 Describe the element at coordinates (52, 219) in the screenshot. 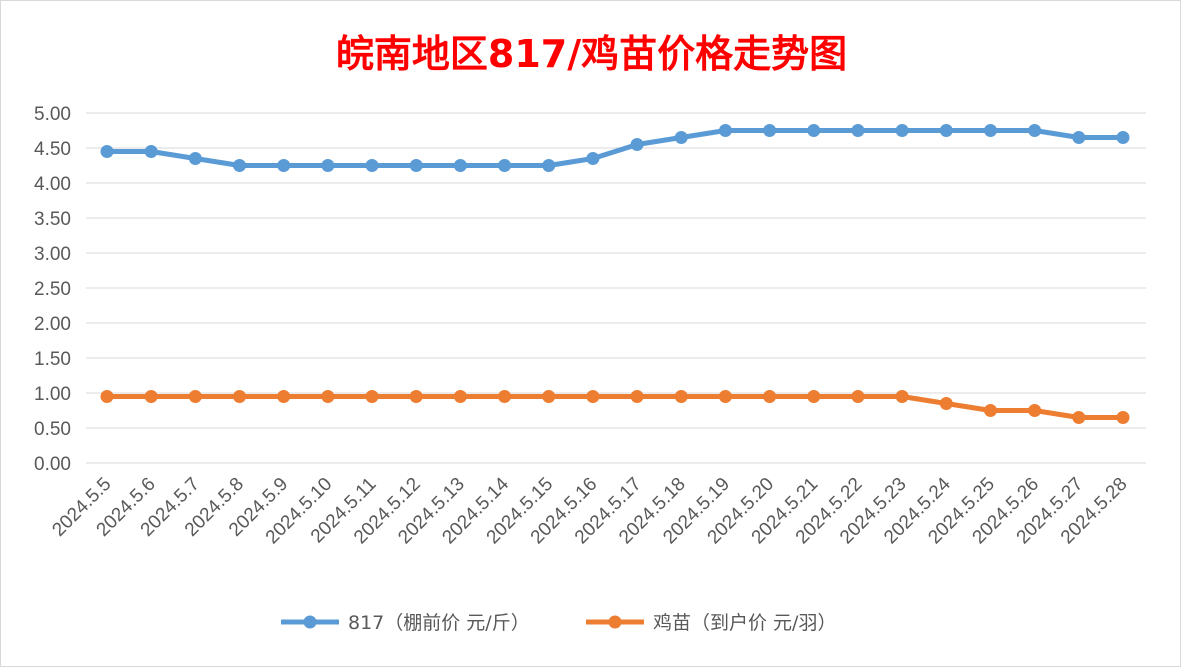

I see `y-tick-label: 3.50` at that location.